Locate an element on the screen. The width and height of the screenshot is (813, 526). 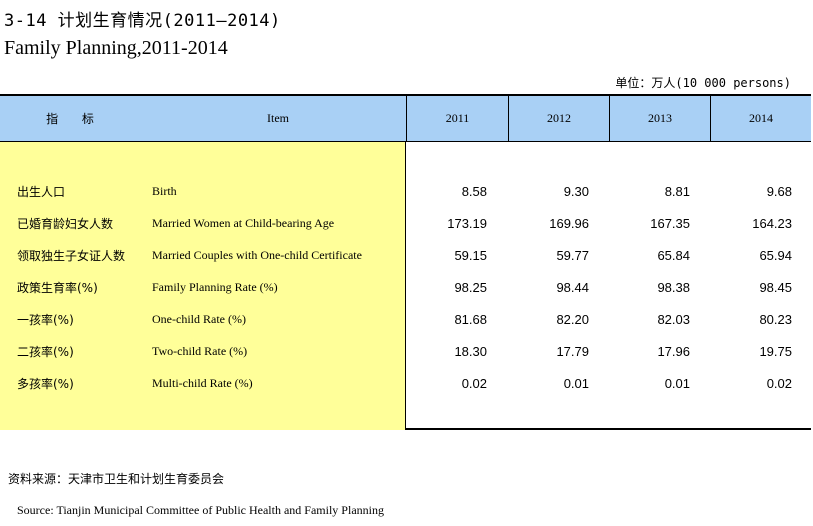
row-label-chinese: 领取独生子女证人数 is located at coordinates (71, 255).